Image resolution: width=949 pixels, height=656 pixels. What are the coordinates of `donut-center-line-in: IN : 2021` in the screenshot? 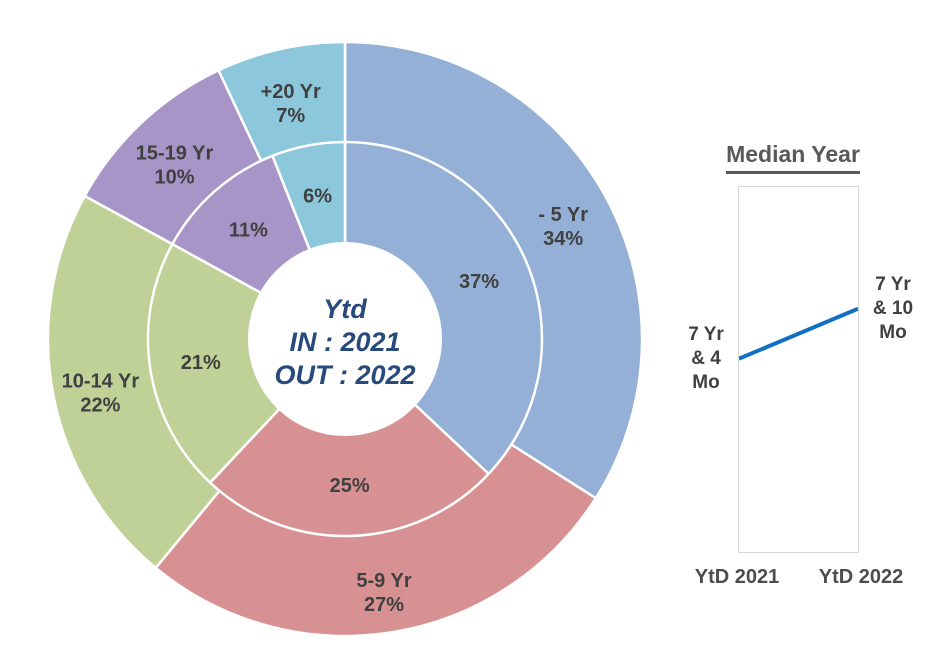 It's located at (345, 342).